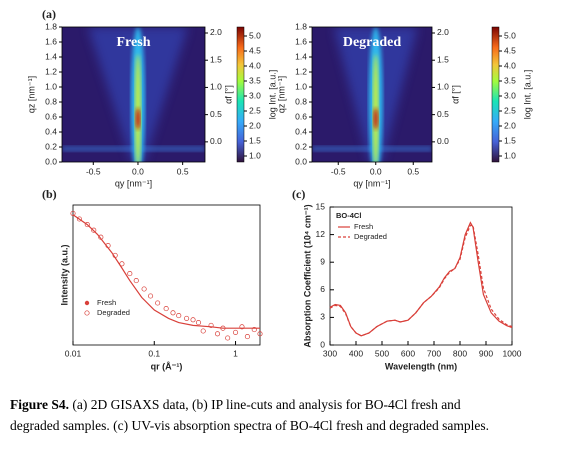 The width and height of the screenshot is (570, 450). I want to click on y-tick-label: 0.8, so click(301, 101).